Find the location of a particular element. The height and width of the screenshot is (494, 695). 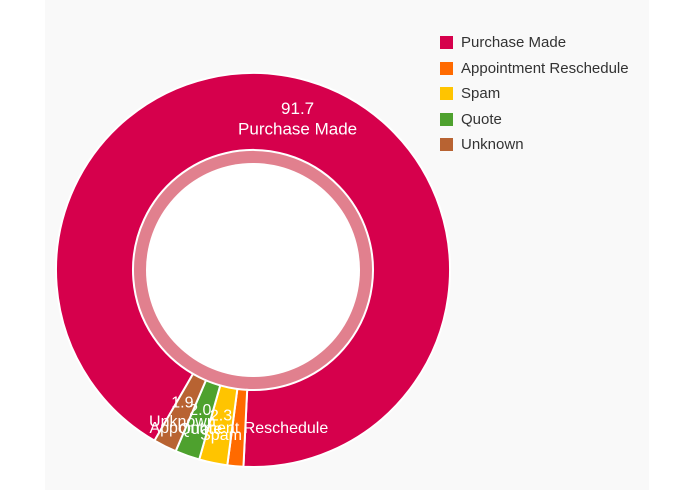

data-label-category-purchase-made: Purchase Made is located at coordinates (297, 129).